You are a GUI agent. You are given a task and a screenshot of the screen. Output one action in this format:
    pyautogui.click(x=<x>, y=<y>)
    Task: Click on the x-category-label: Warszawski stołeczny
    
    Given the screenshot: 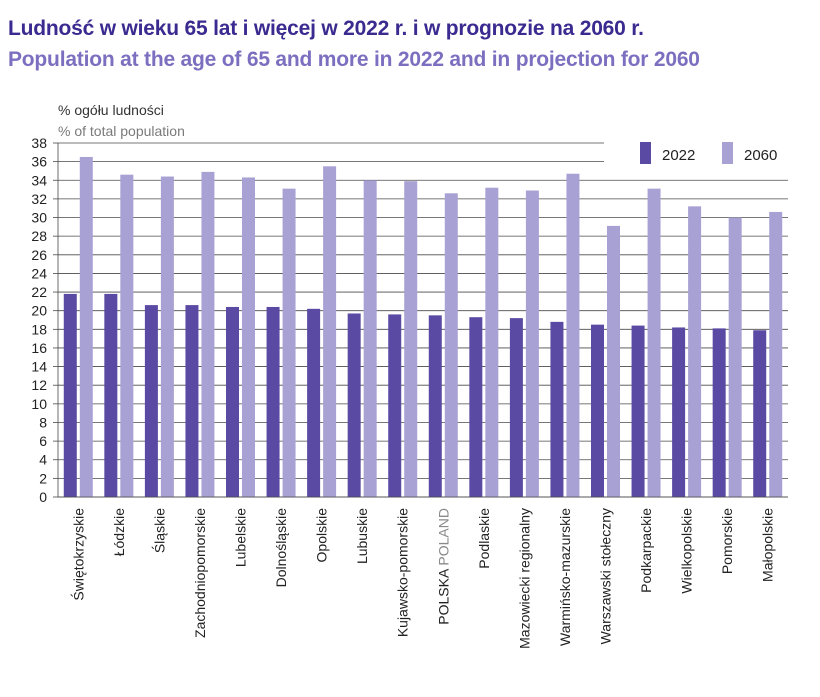 What is the action you would take?
    pyautogui.click(x=606, y=576)
    